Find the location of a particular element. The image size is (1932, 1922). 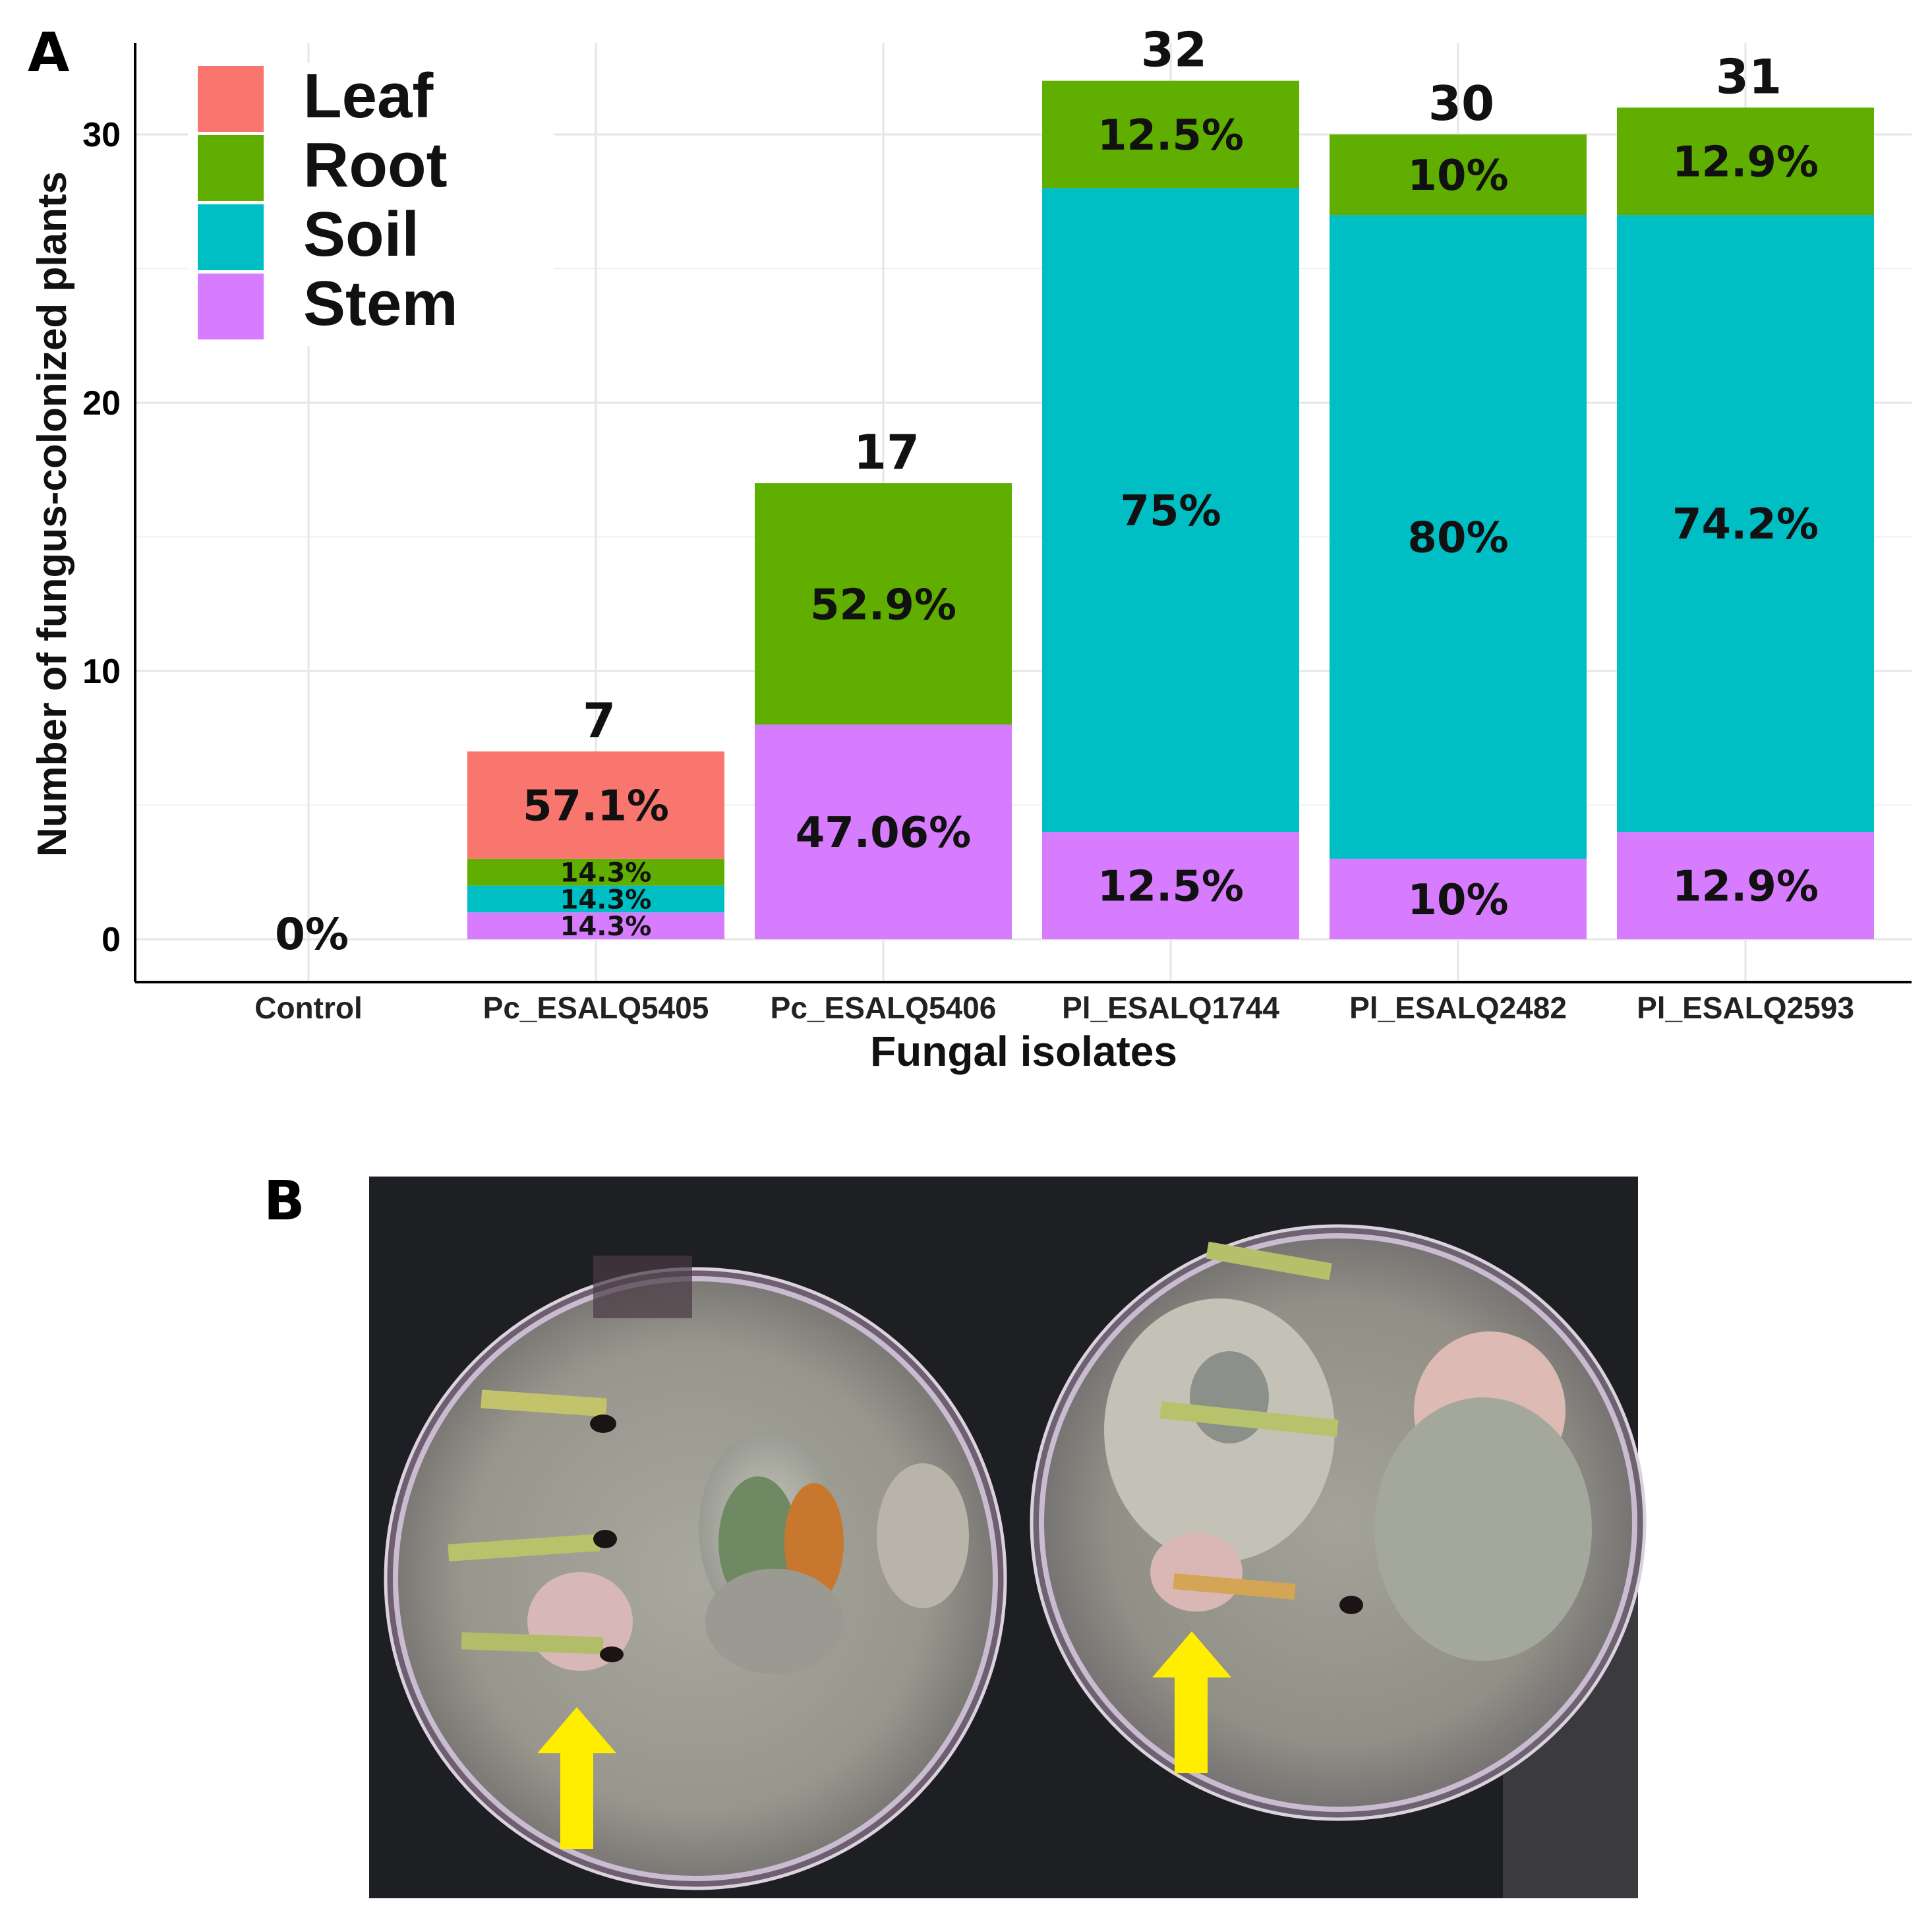

y-axis-title: Number of fungus-colonized plants is located at coordinates (52, 514).